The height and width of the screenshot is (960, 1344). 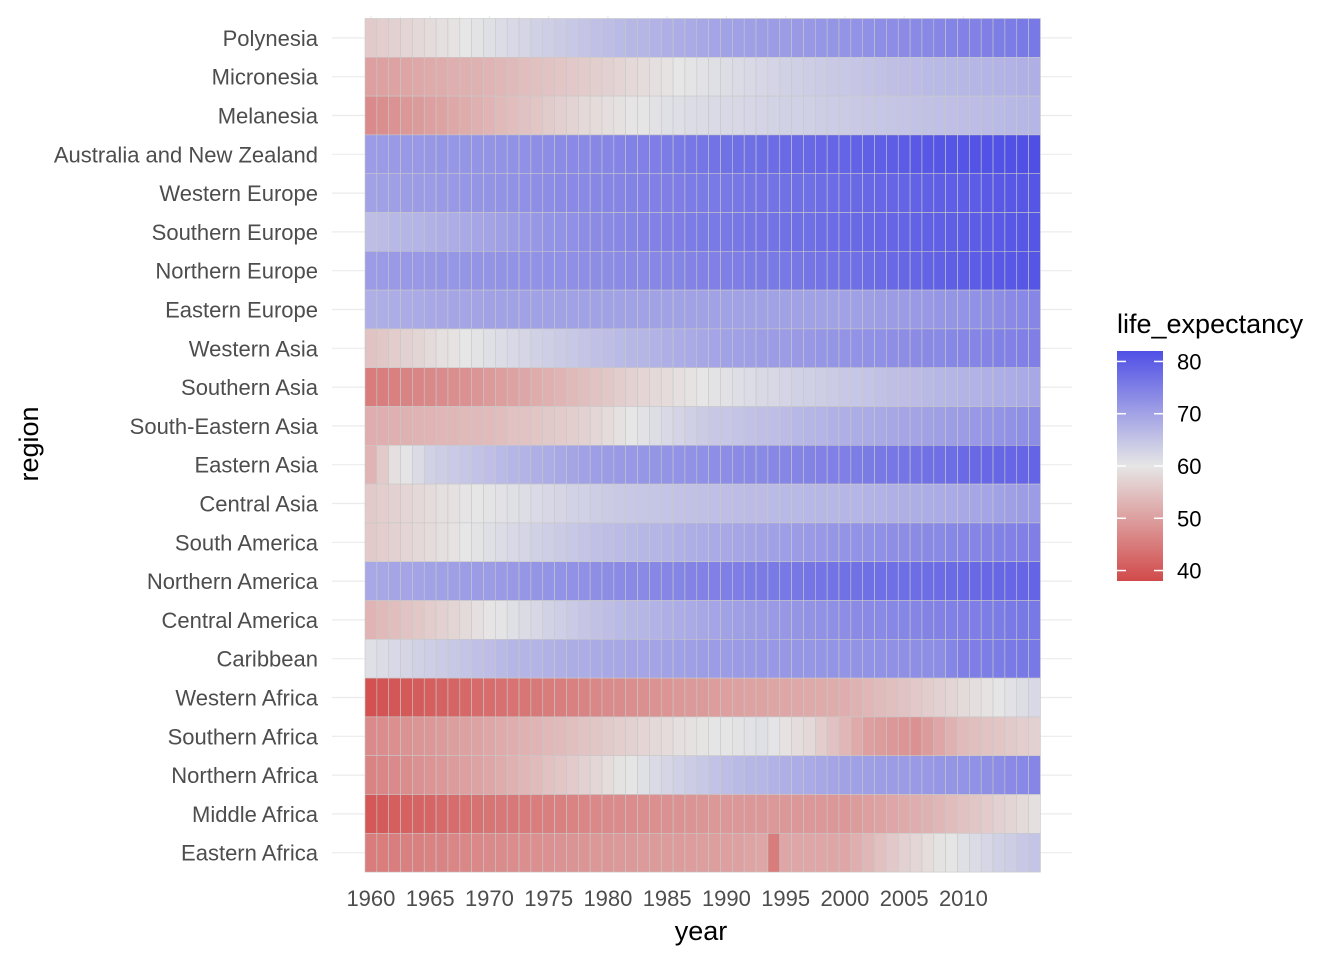 What do you see at coordinates (224, 426) in the screenshot?
I see `y-tick-label: South-Eastern Asia` at bounding box center [224, 426].